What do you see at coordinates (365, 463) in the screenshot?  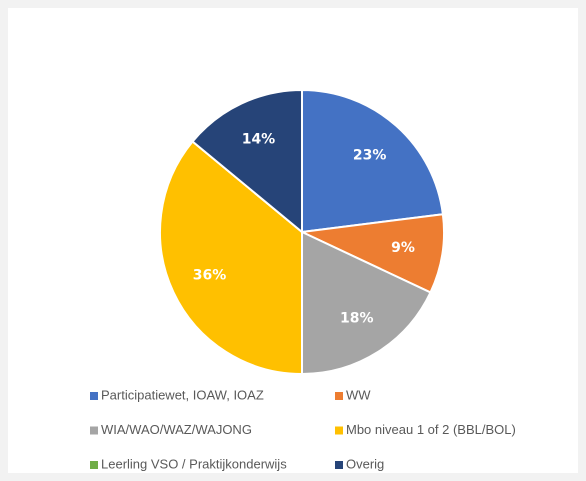 I see `legend-label: Overig` at bounding box center [365, 463].